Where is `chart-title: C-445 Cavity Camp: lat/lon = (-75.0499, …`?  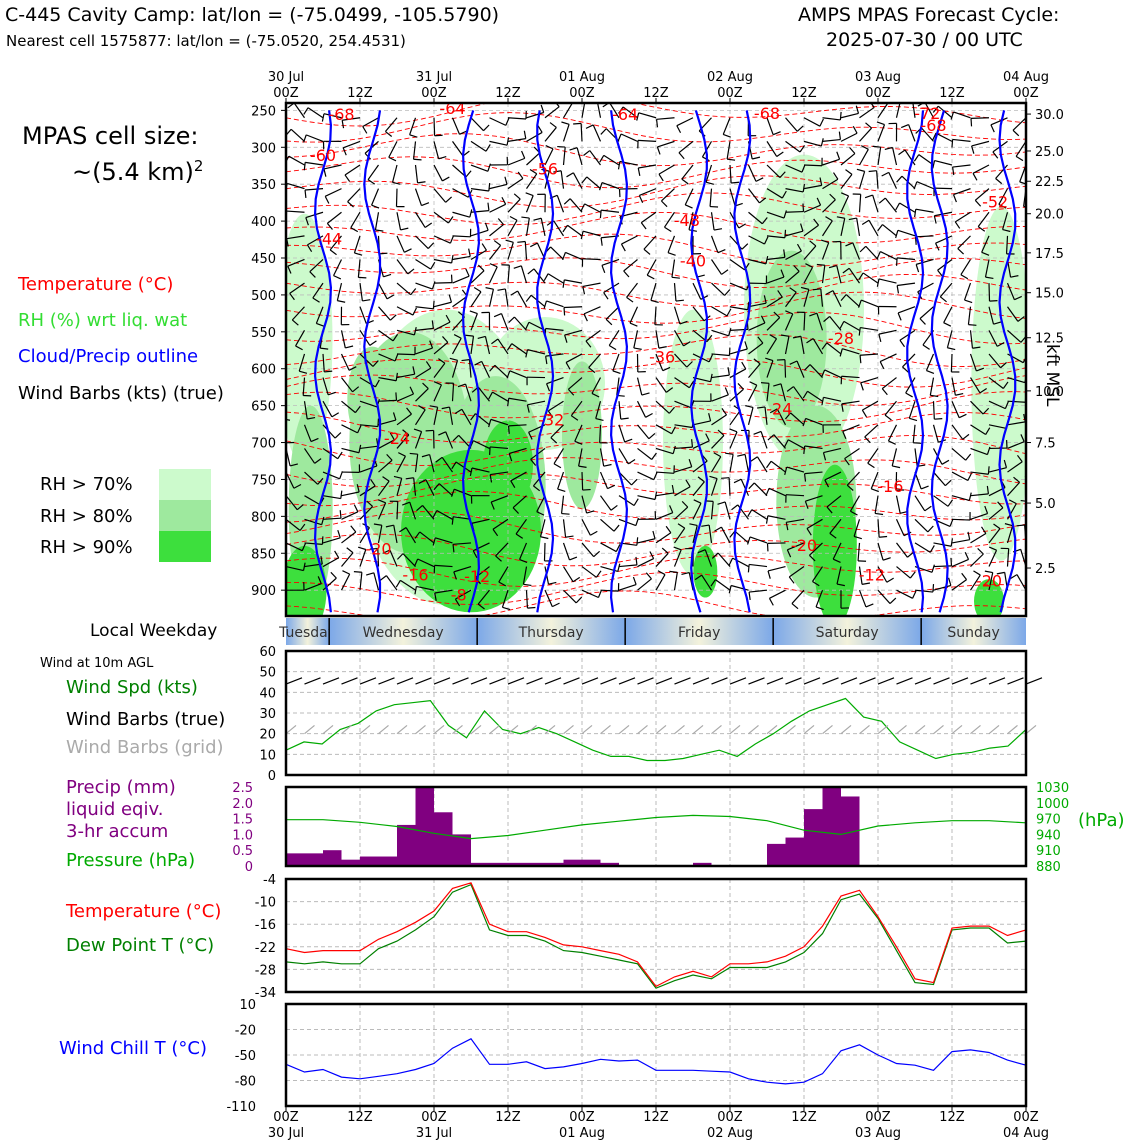
chart-title: C-445 Cavity Camp: lat/lon = (-75.0499, … is located at coordinates (252, 15).